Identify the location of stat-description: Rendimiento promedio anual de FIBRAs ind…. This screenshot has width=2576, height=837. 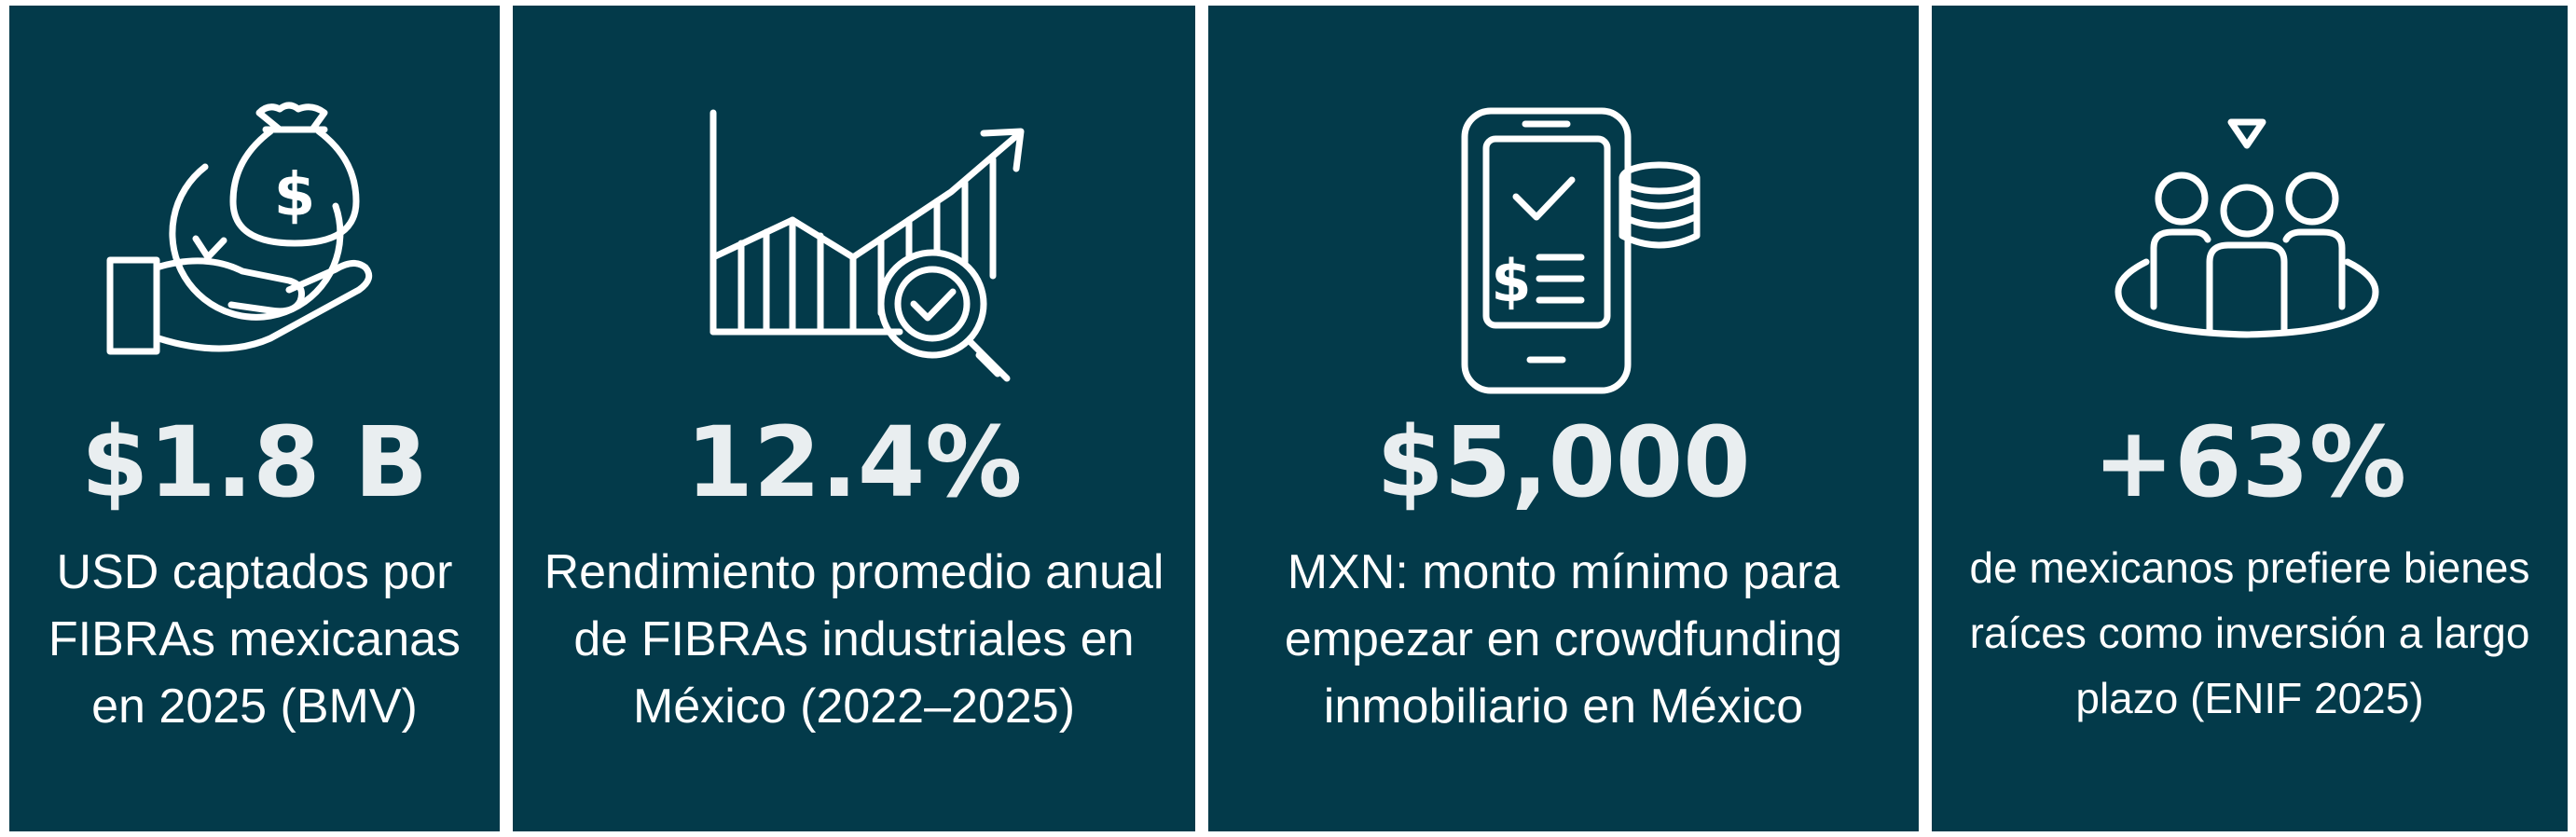
(854, 639).